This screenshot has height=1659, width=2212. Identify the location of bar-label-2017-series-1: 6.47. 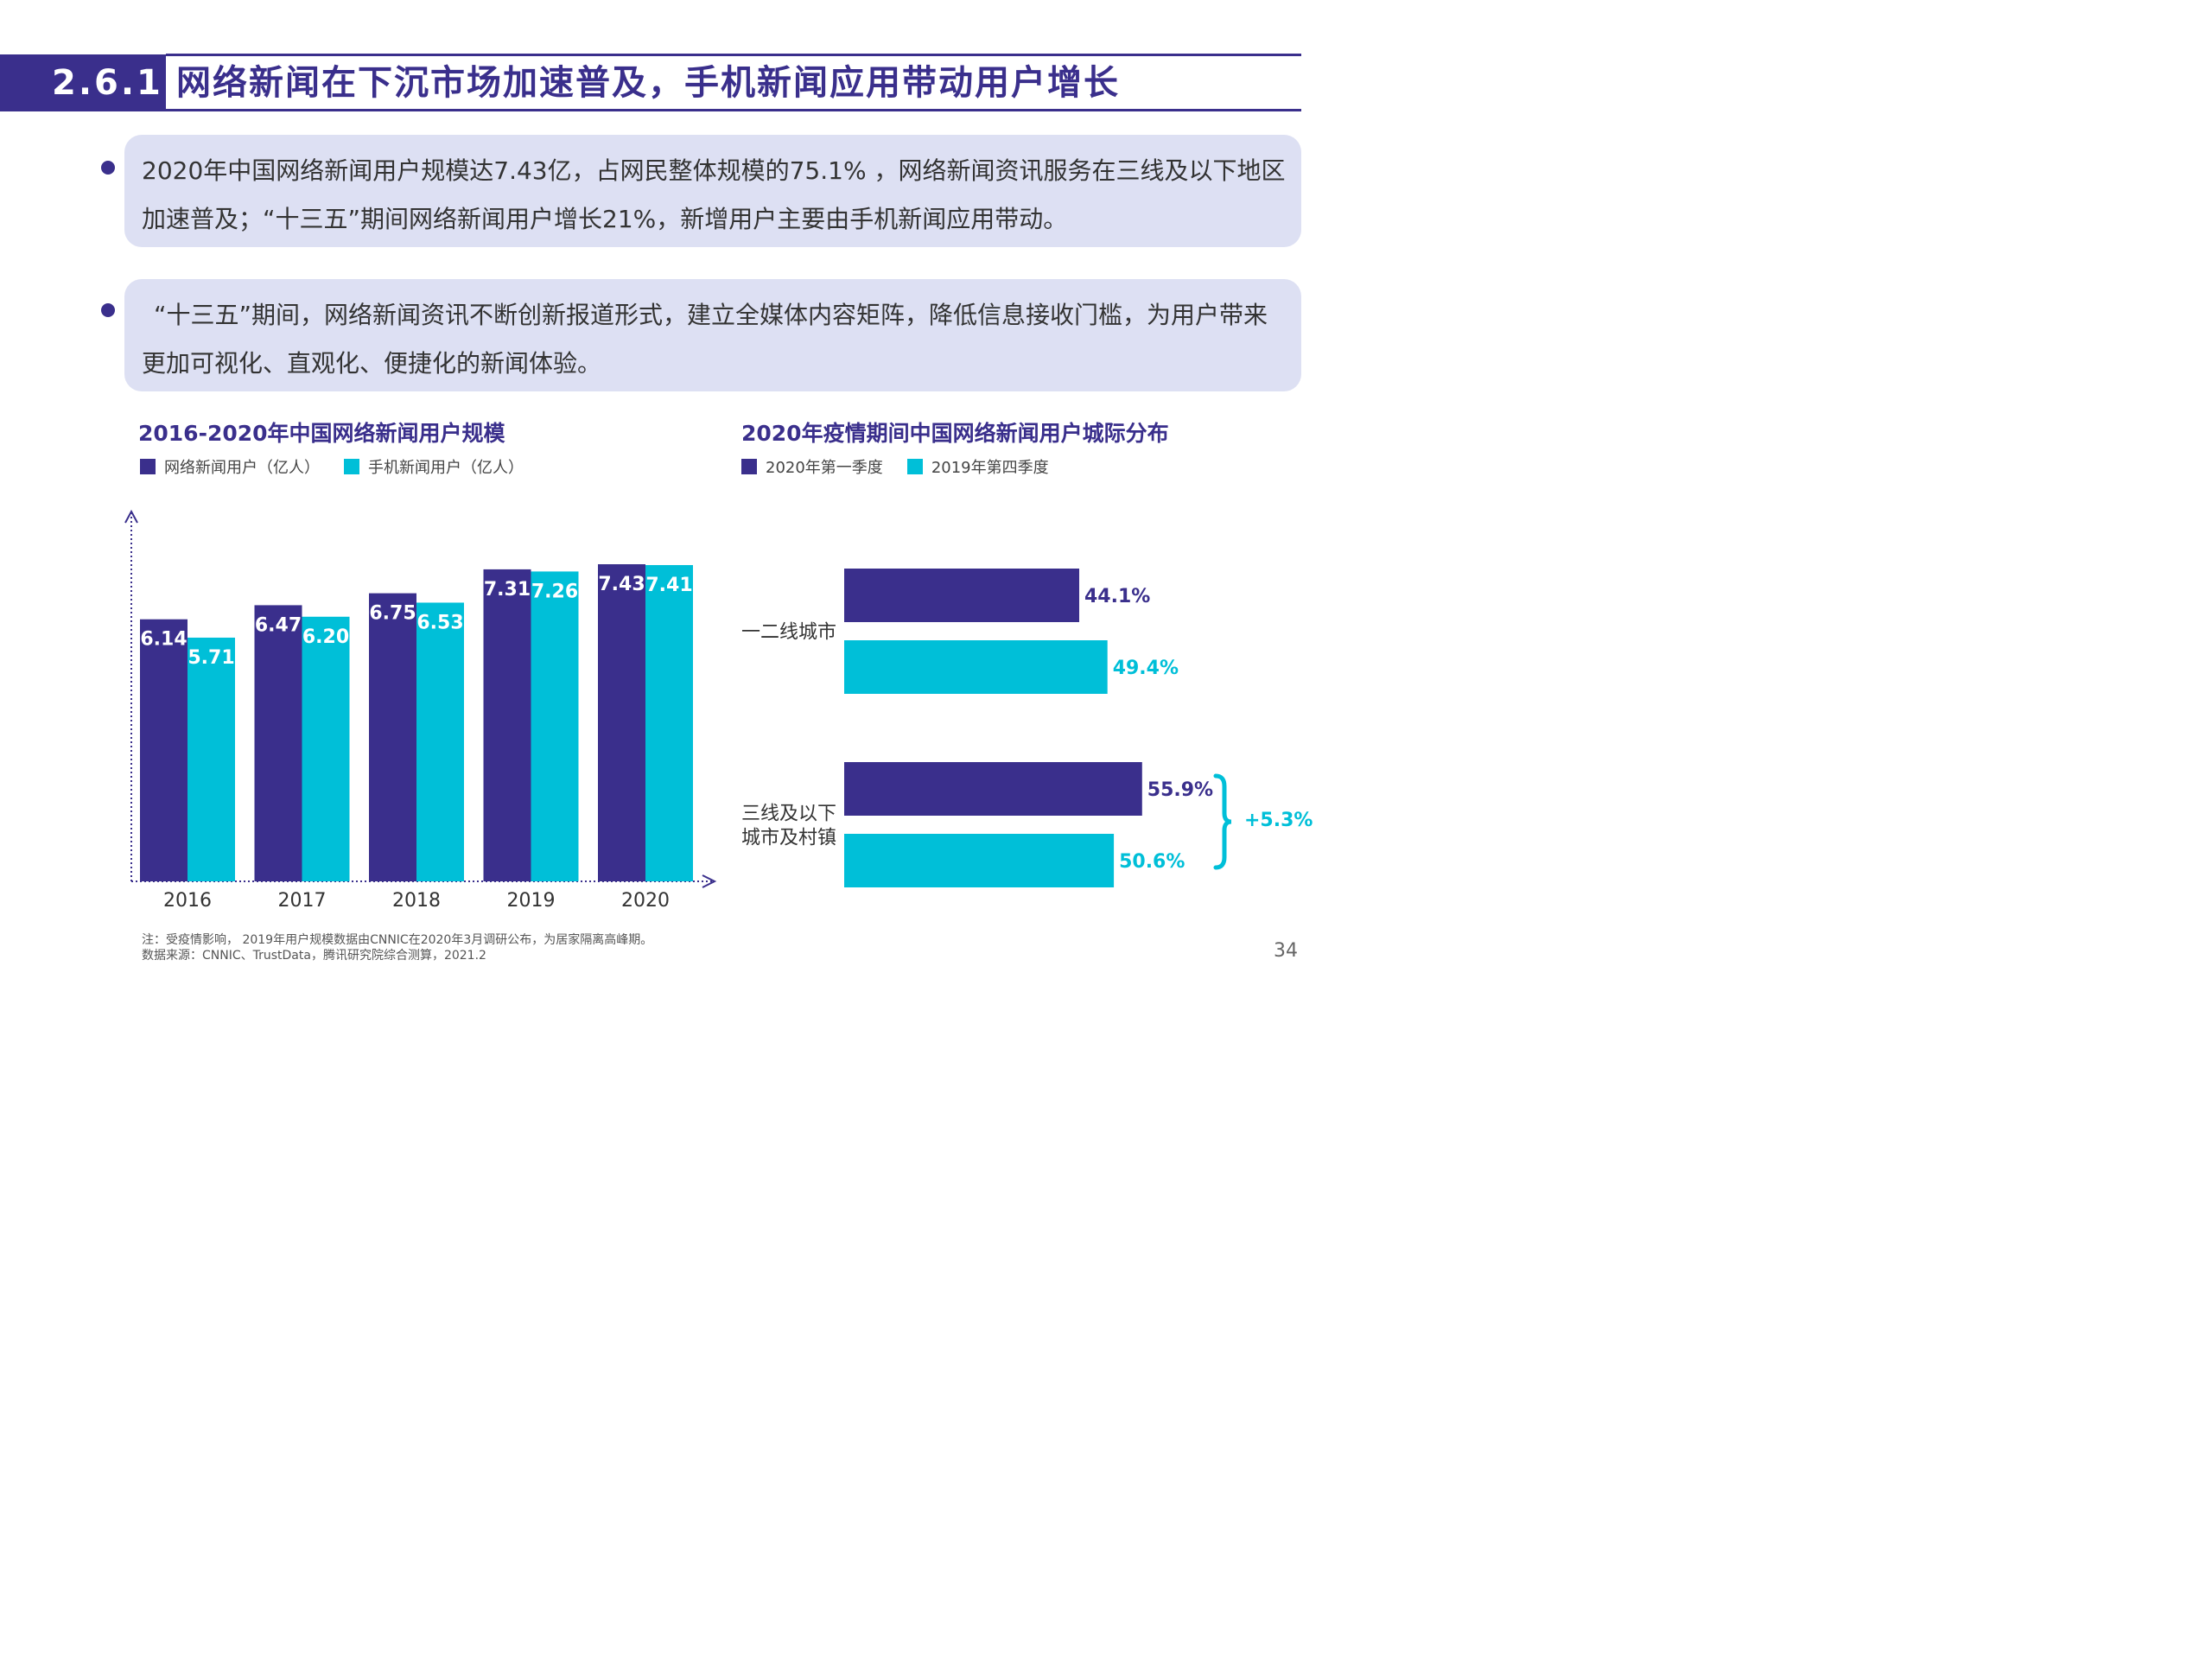
(278, 625).